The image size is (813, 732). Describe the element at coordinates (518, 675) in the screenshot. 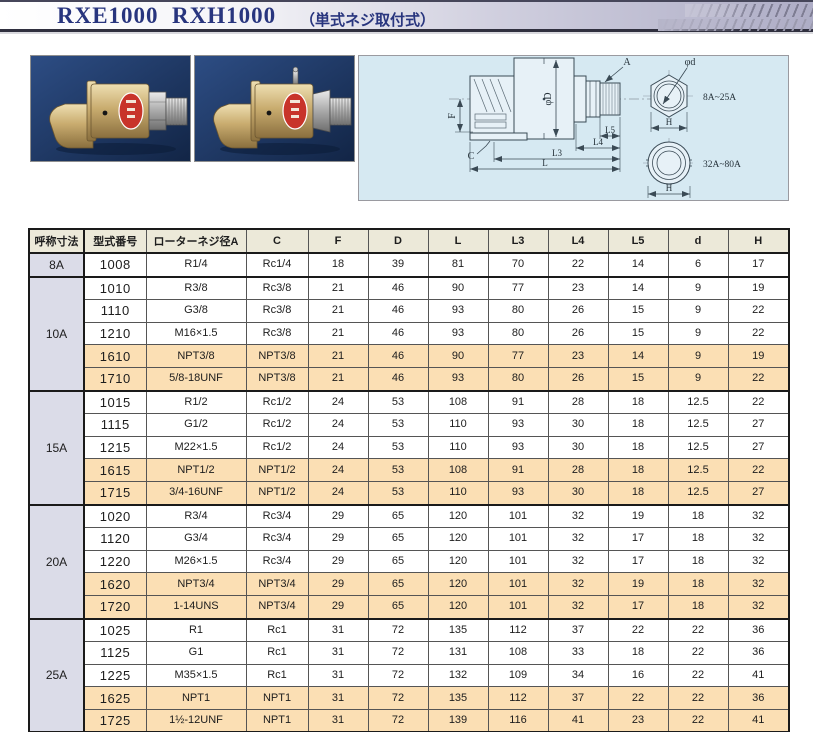

I see `spec-value-cell: 109` at that location.